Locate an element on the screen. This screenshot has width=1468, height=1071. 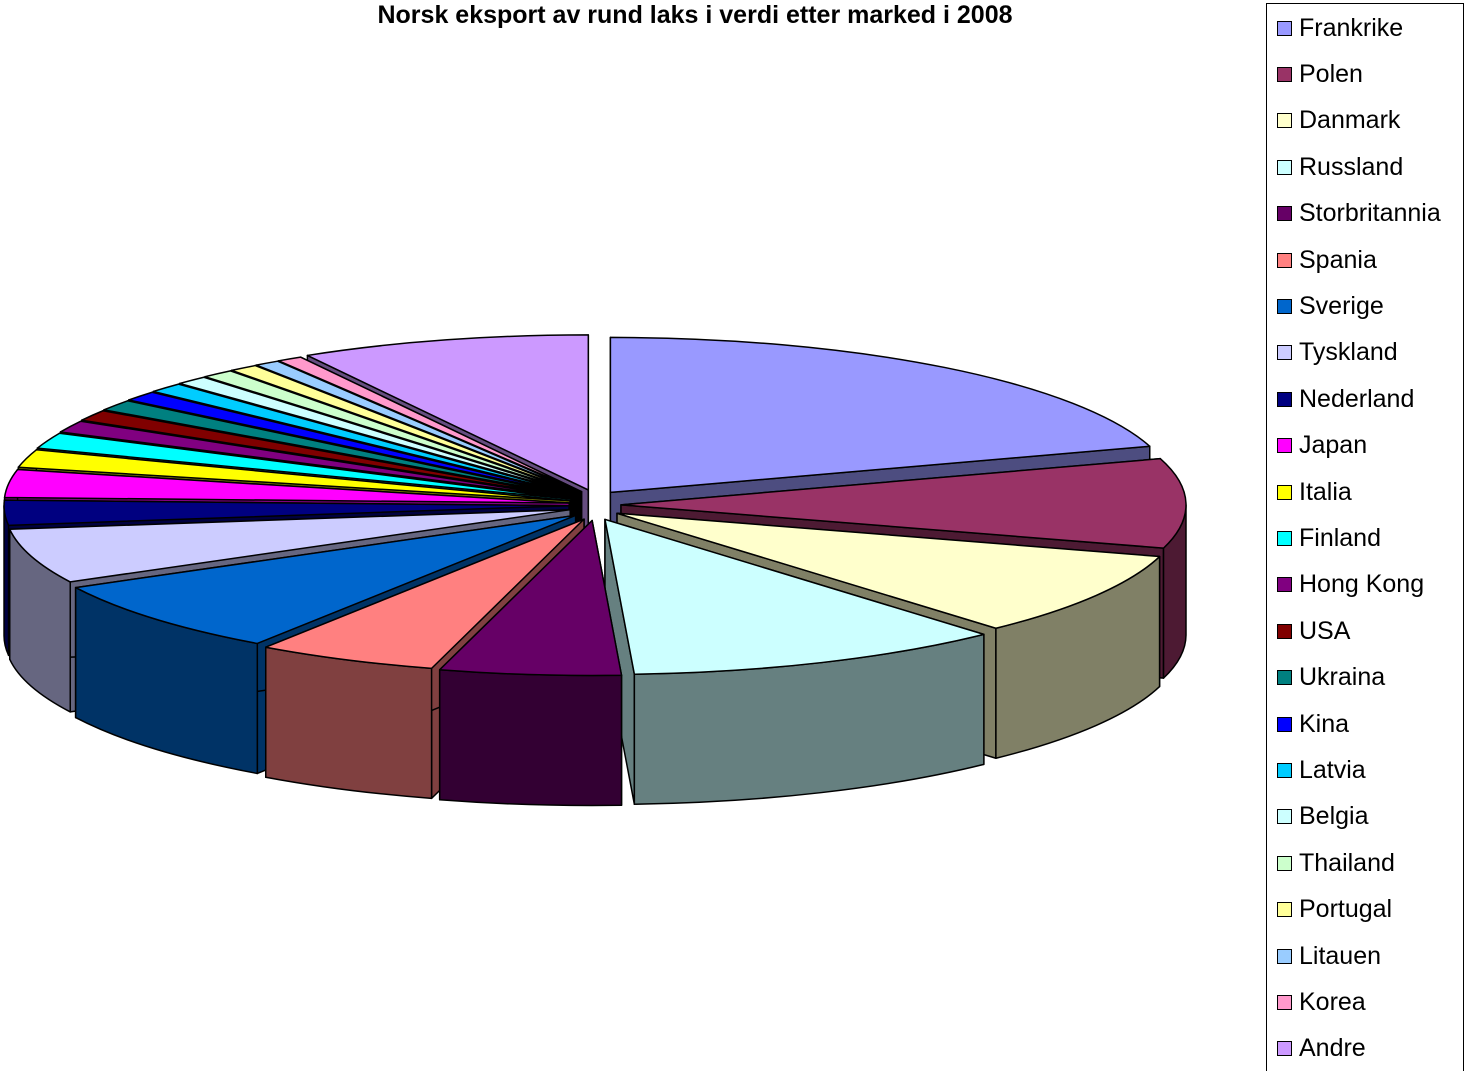
legend-label: Japan is located at coordinates (1333, 445).